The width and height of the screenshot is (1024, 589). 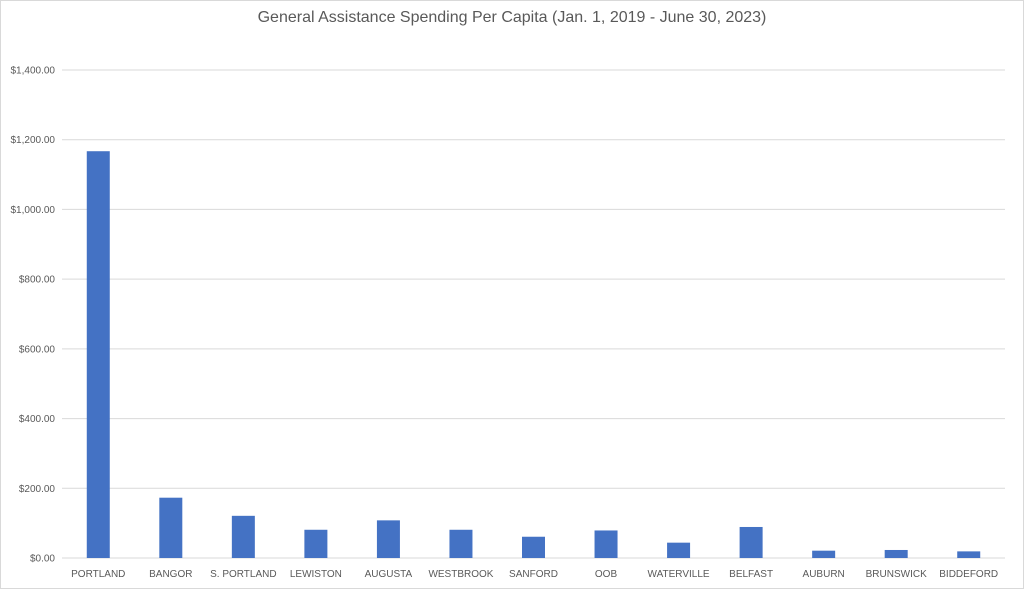 What do you see at coordinates (533, 574) in the screenshot?
I see `x-tick-label: SANFORD` at bounding box center [533, 574].